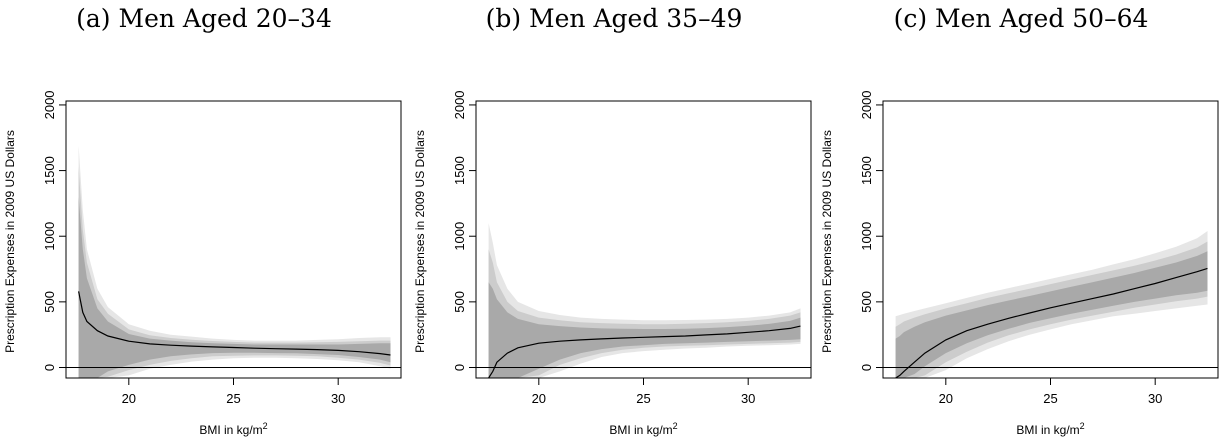  I want to click on panel-title: (b) Men Aged 35–49, so click(614, 18).